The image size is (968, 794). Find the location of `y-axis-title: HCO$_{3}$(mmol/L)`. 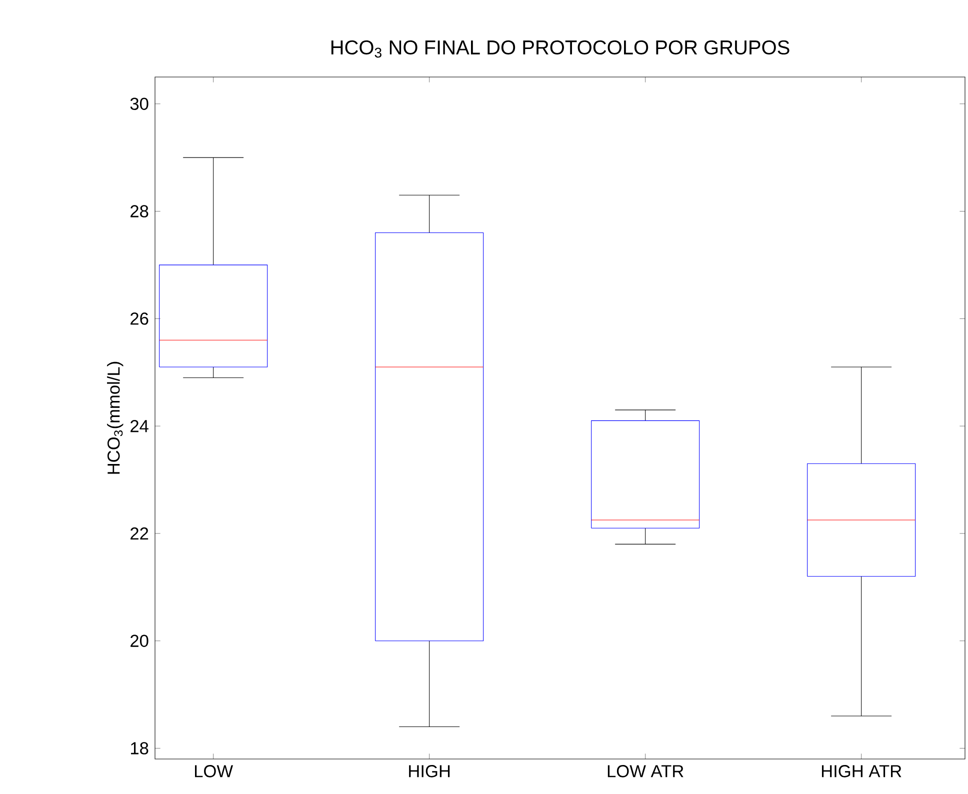

y-axis-title: HCO$_{3}$(mmol/L) is located at coordinates (115, 418).